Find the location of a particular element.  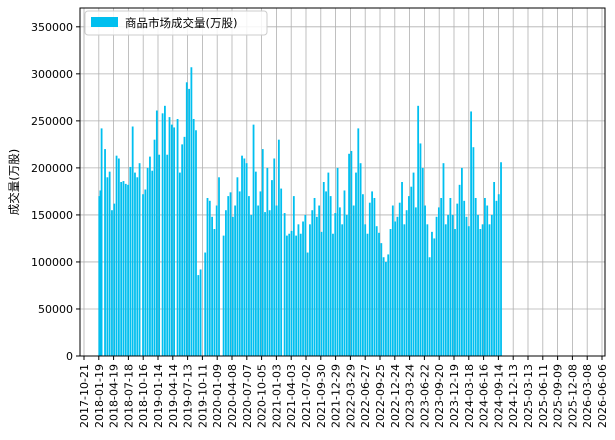

x-tick-label: 2021-09-30 is located at coordinates (321, 396).